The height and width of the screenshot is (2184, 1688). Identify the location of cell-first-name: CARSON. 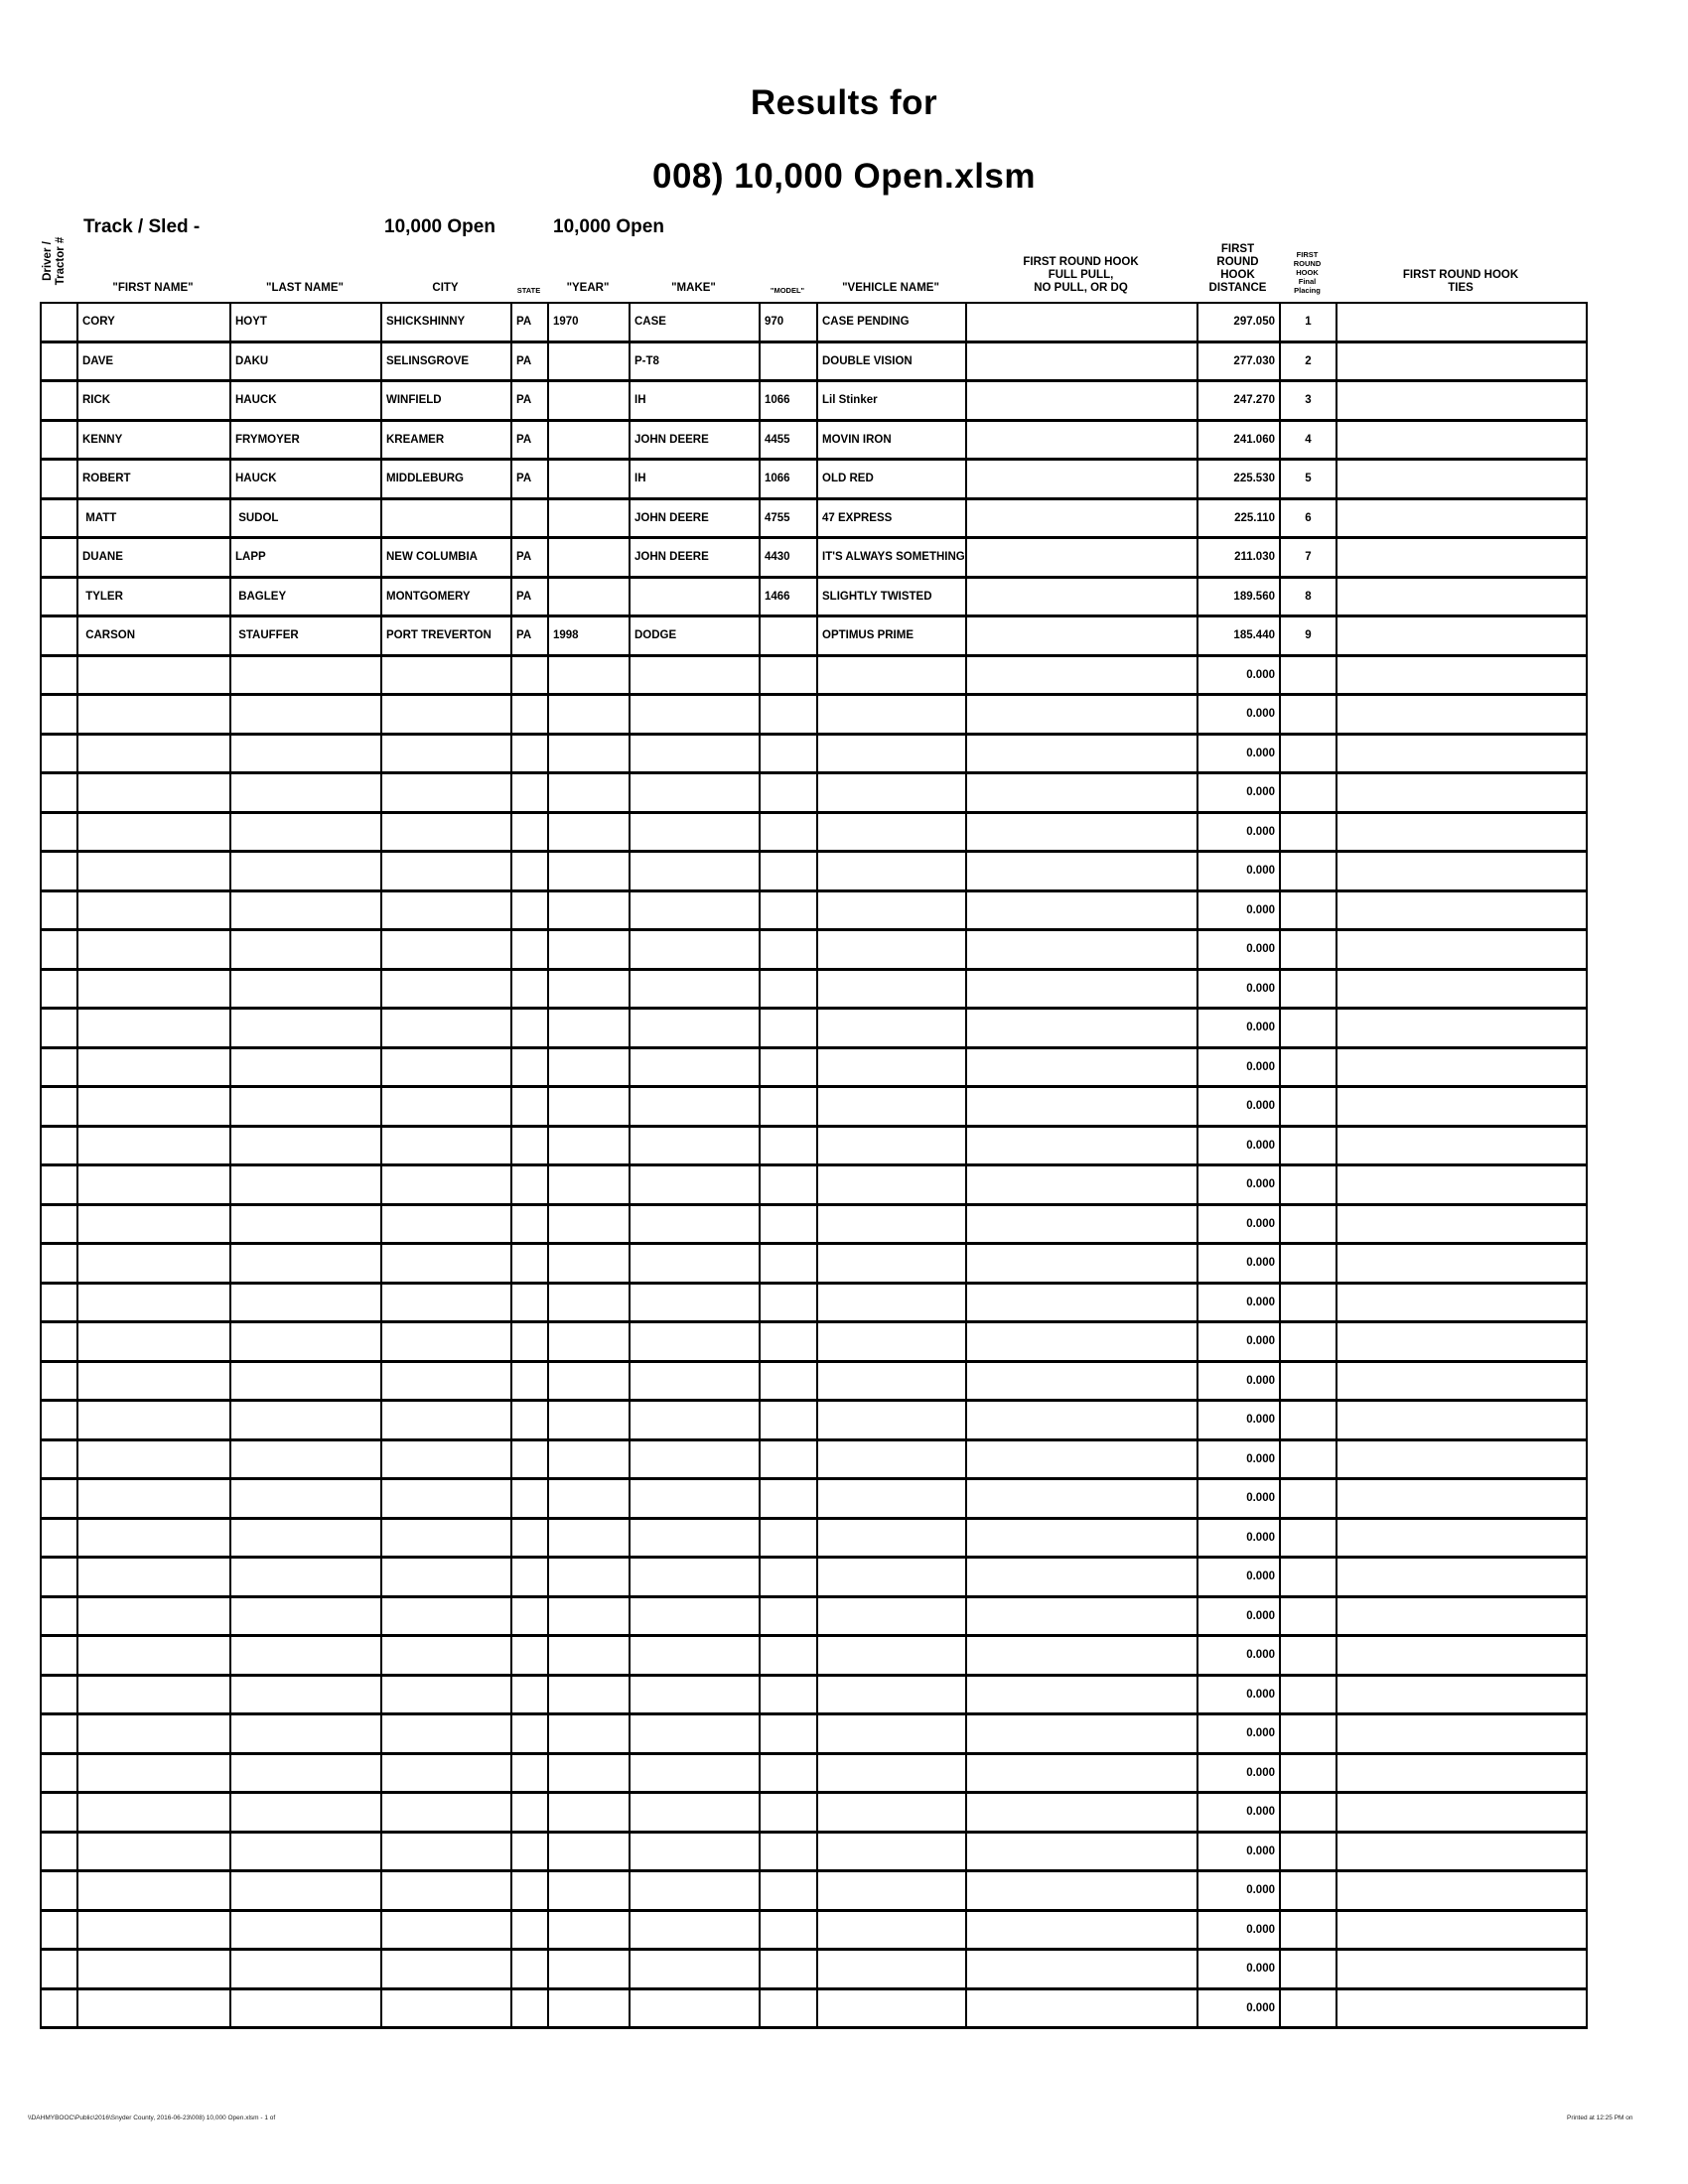
(153, 635).